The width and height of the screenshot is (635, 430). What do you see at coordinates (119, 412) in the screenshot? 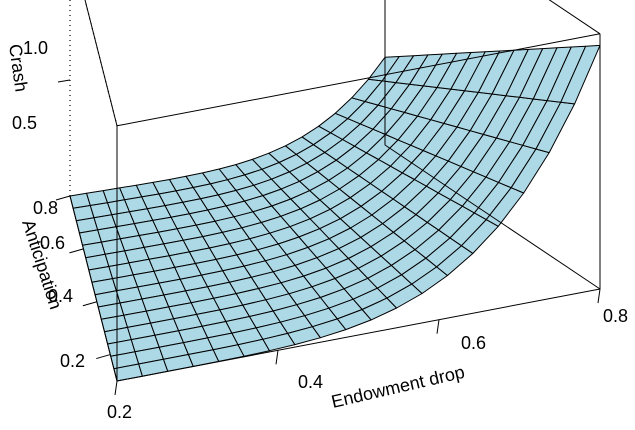
I see `x-tick-label-0: 0.2` at bounding box center [119, 412].